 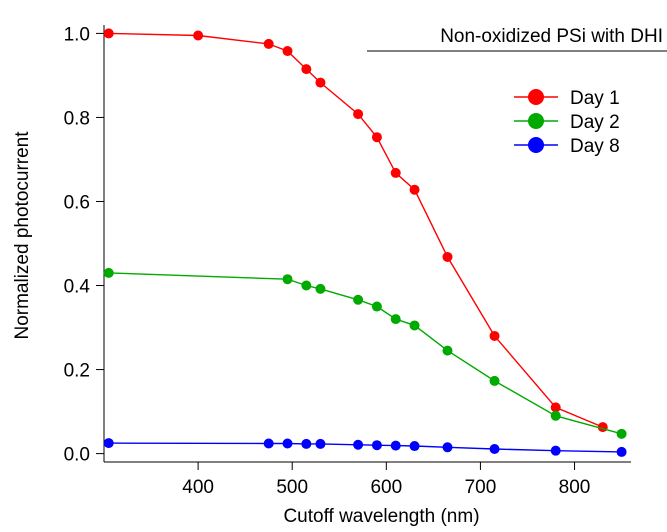 What do you see at coordinates (77, 455) in the screenshot?
I see `y-tick-label: 0.0` at bounding box center [77, 455].